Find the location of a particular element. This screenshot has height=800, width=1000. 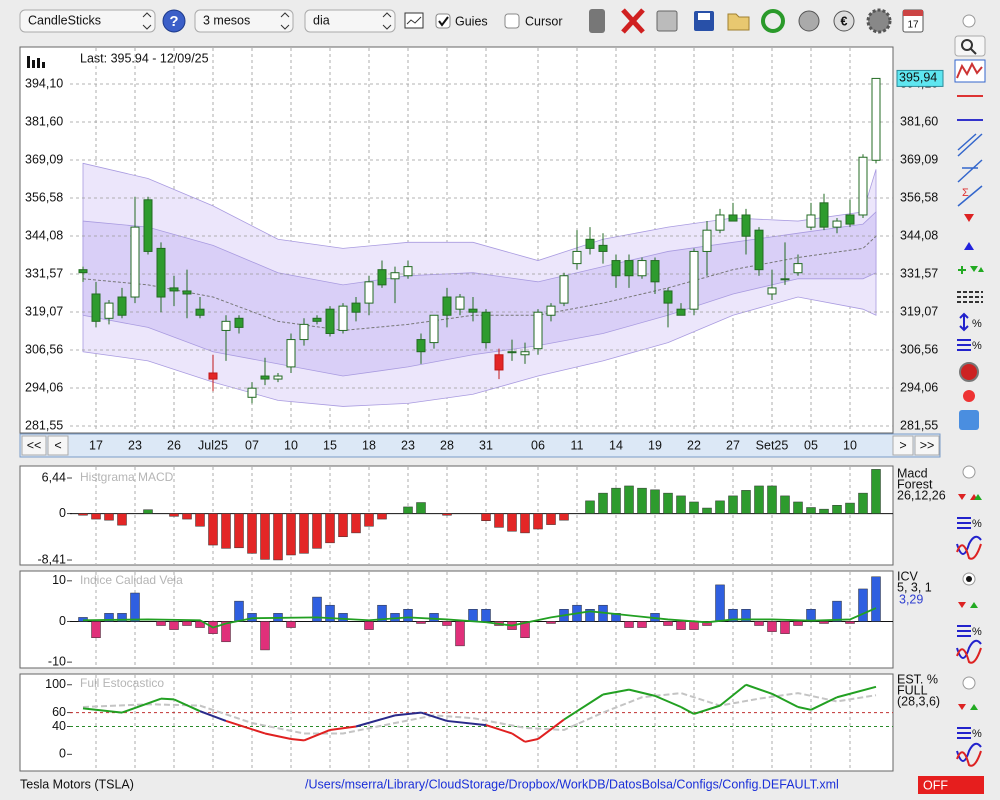

chart-icon is located at coordinates (414, 20).